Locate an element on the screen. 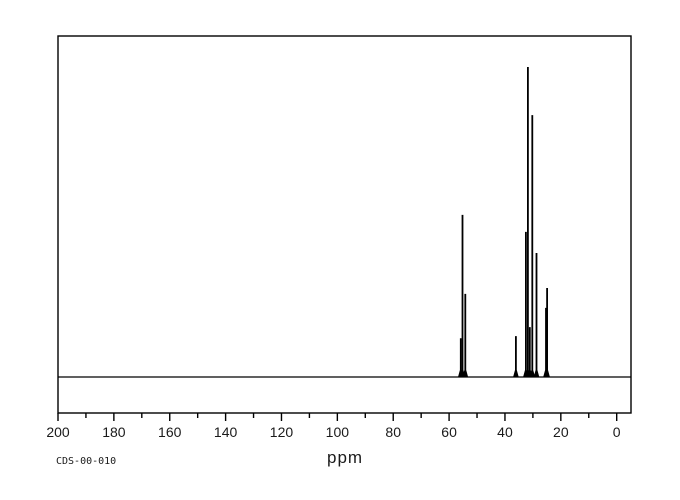  x-axis-tick-label: 80 is located at coordinates (393, 432).